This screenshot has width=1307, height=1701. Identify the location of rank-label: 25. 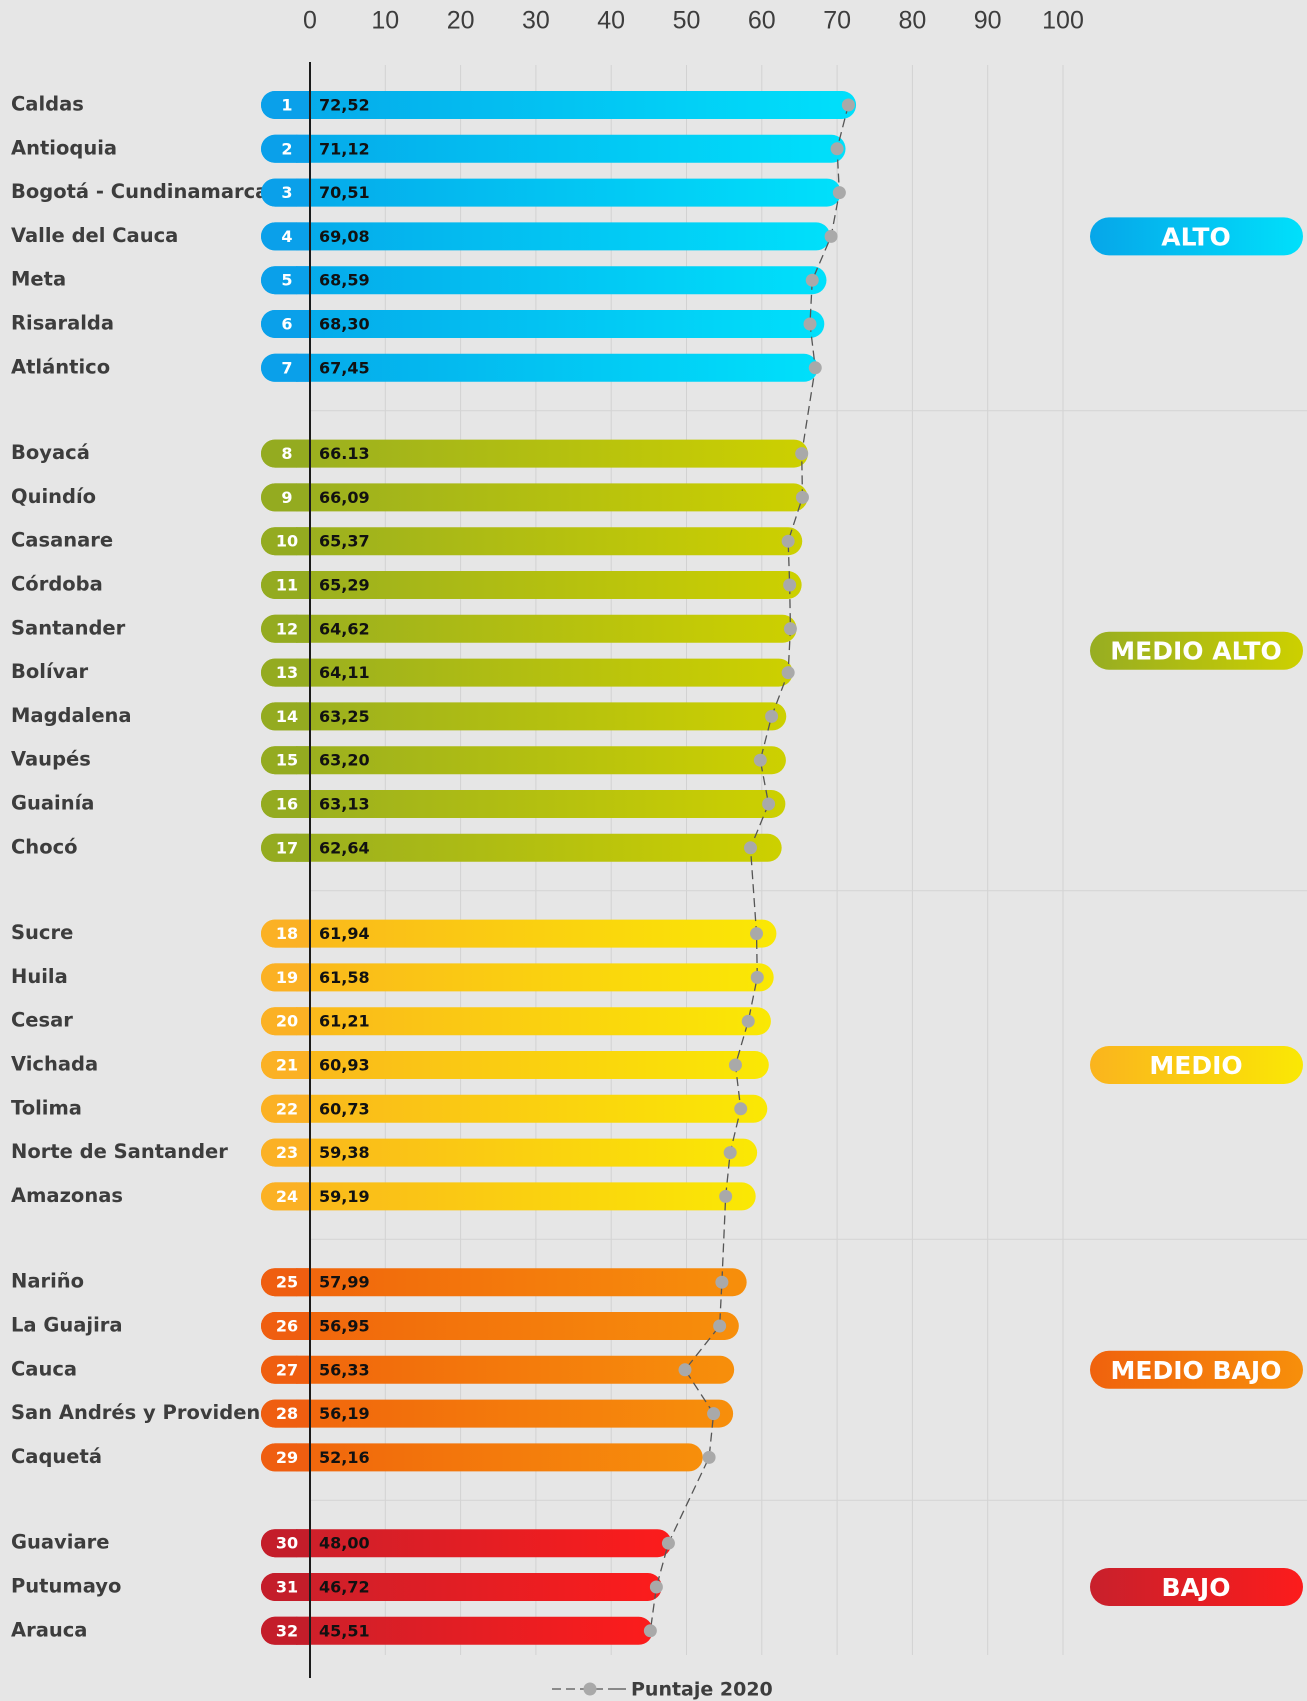
(287, 1282).